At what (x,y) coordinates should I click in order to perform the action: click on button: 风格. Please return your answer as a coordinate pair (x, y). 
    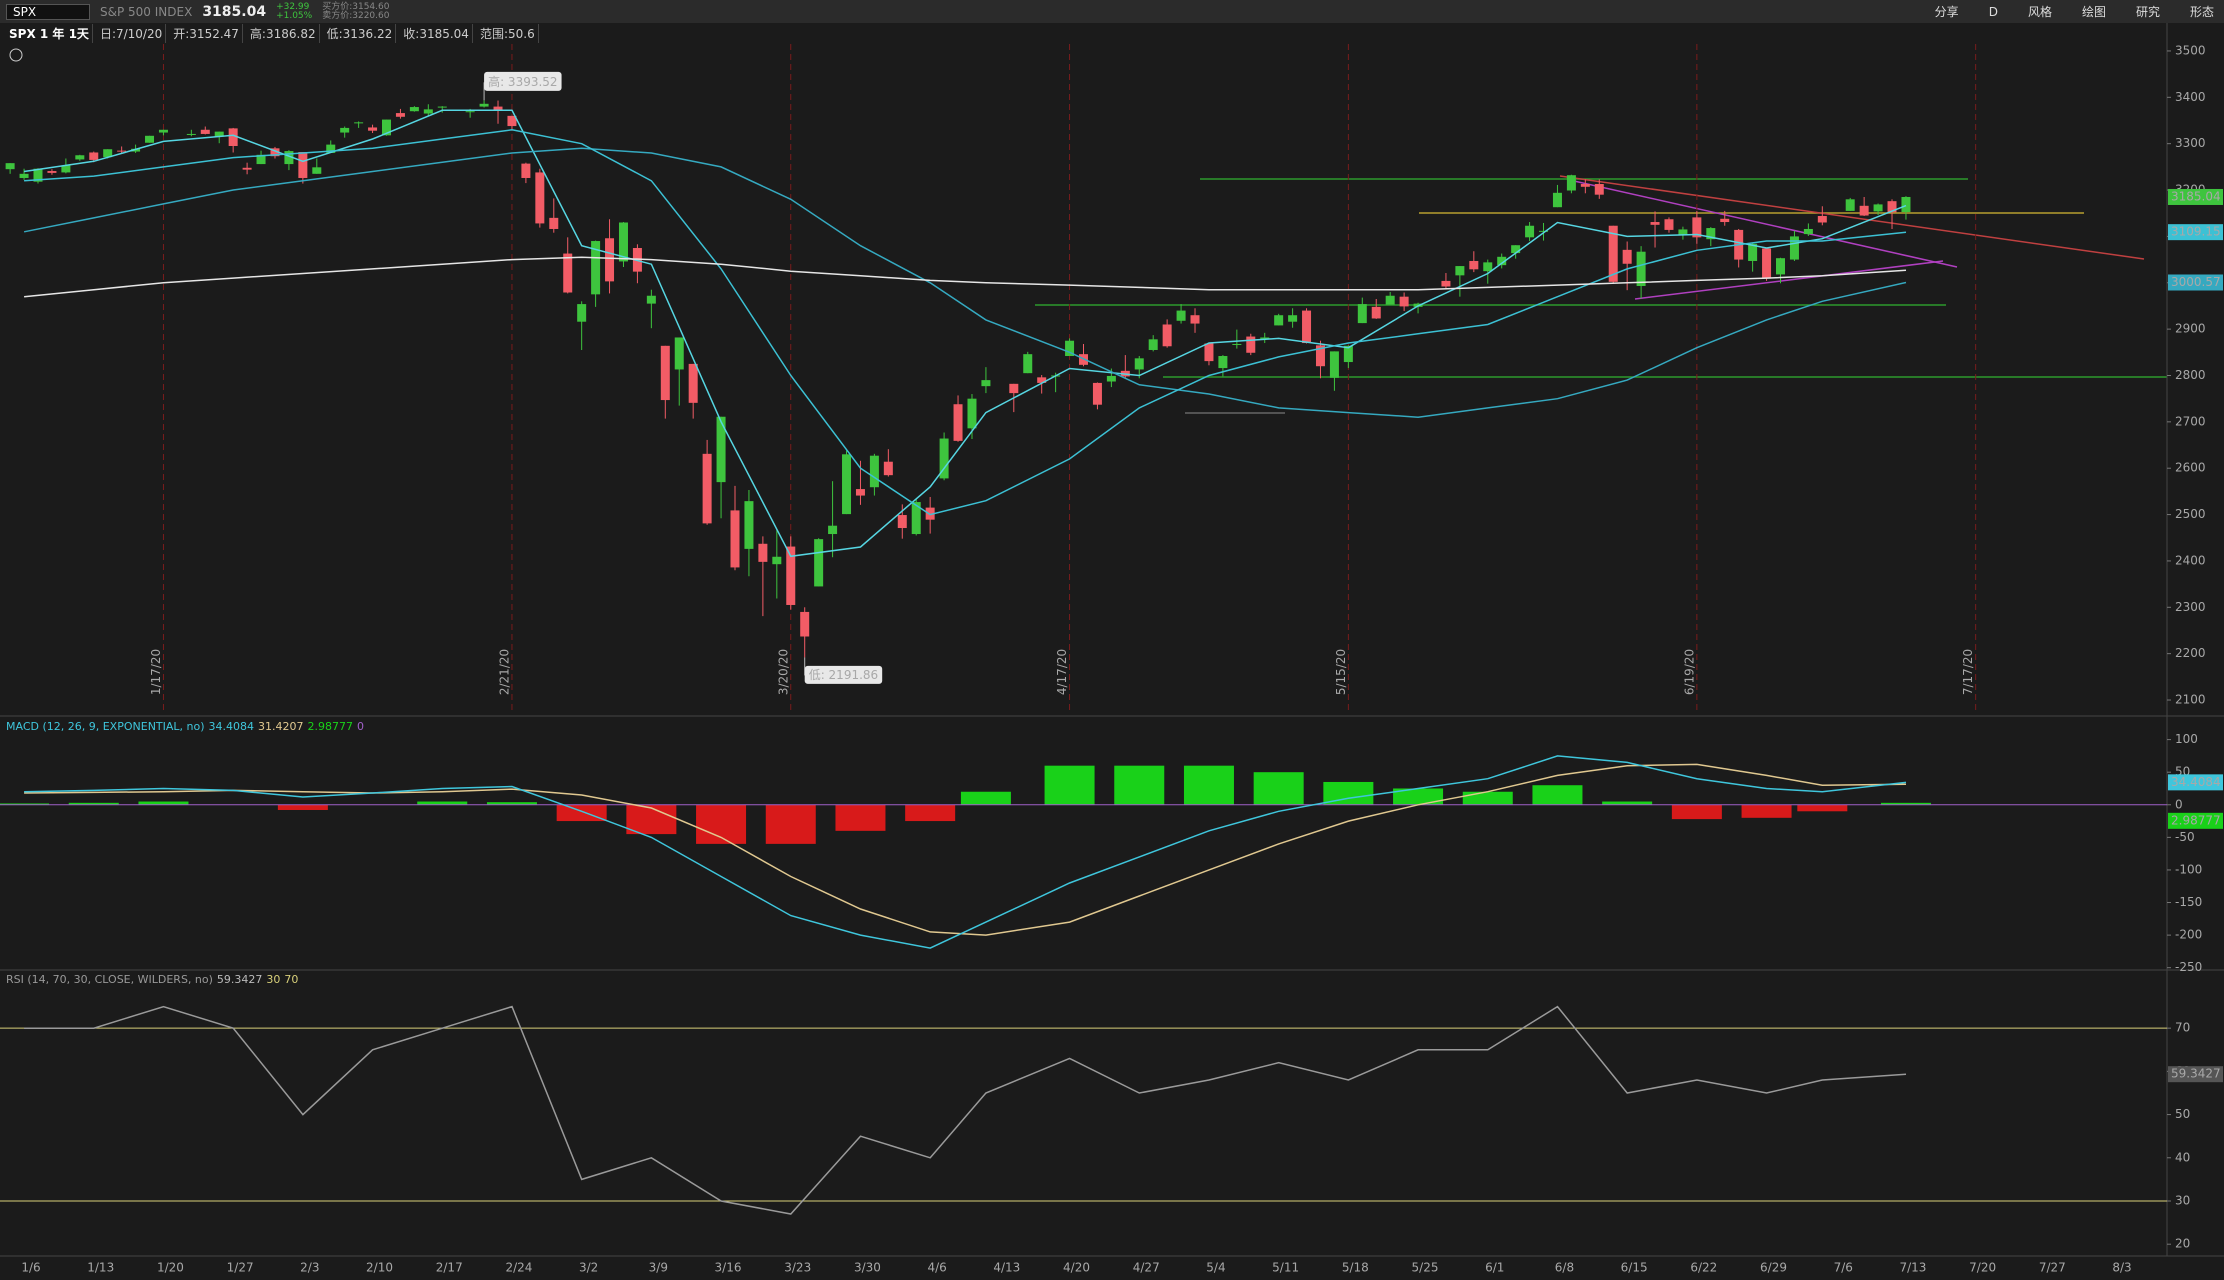
    Looking at the image, I should click on (2039, 12).